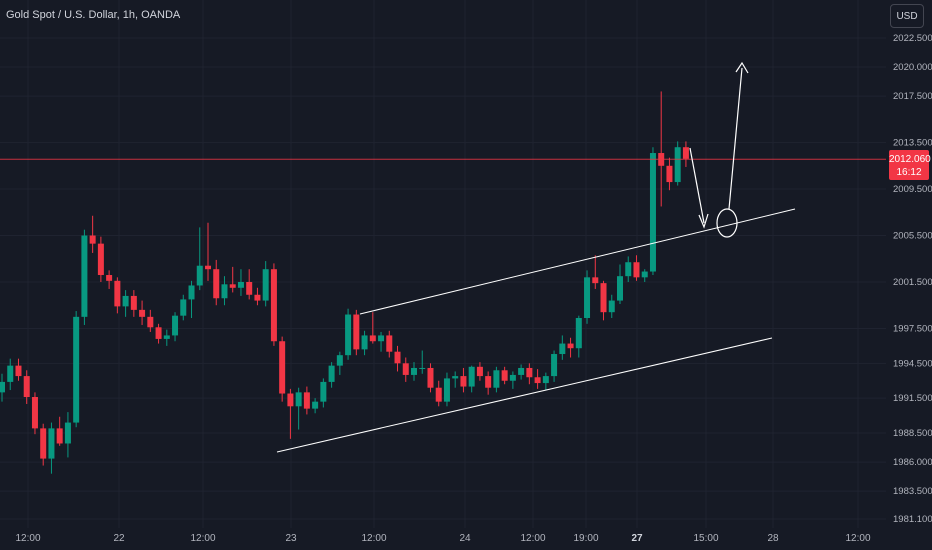  What do you see at coordinates (577, 261) in the screenshot?
I see `channel-upper-line` at bounding box center [577, 261].